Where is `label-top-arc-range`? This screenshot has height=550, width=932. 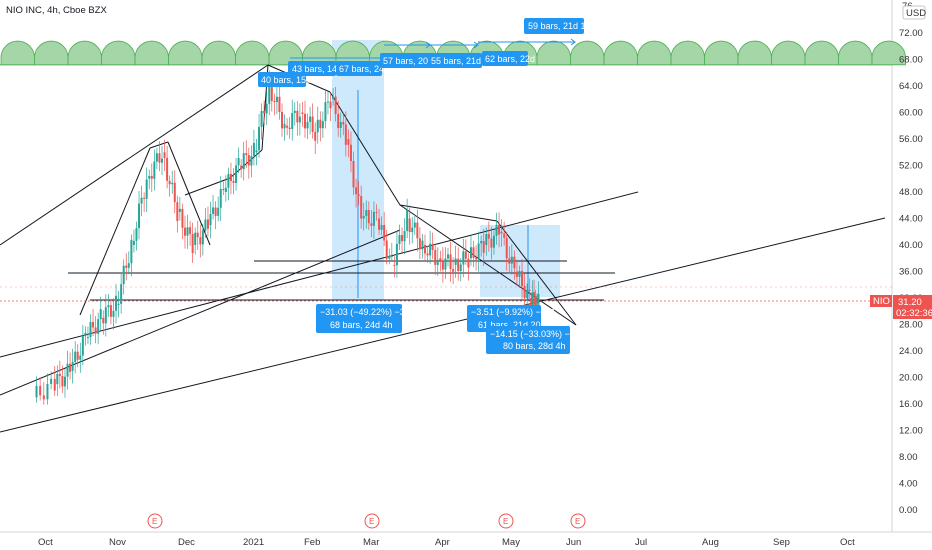 label-top-arc-range is located at coordinates (554, 26).